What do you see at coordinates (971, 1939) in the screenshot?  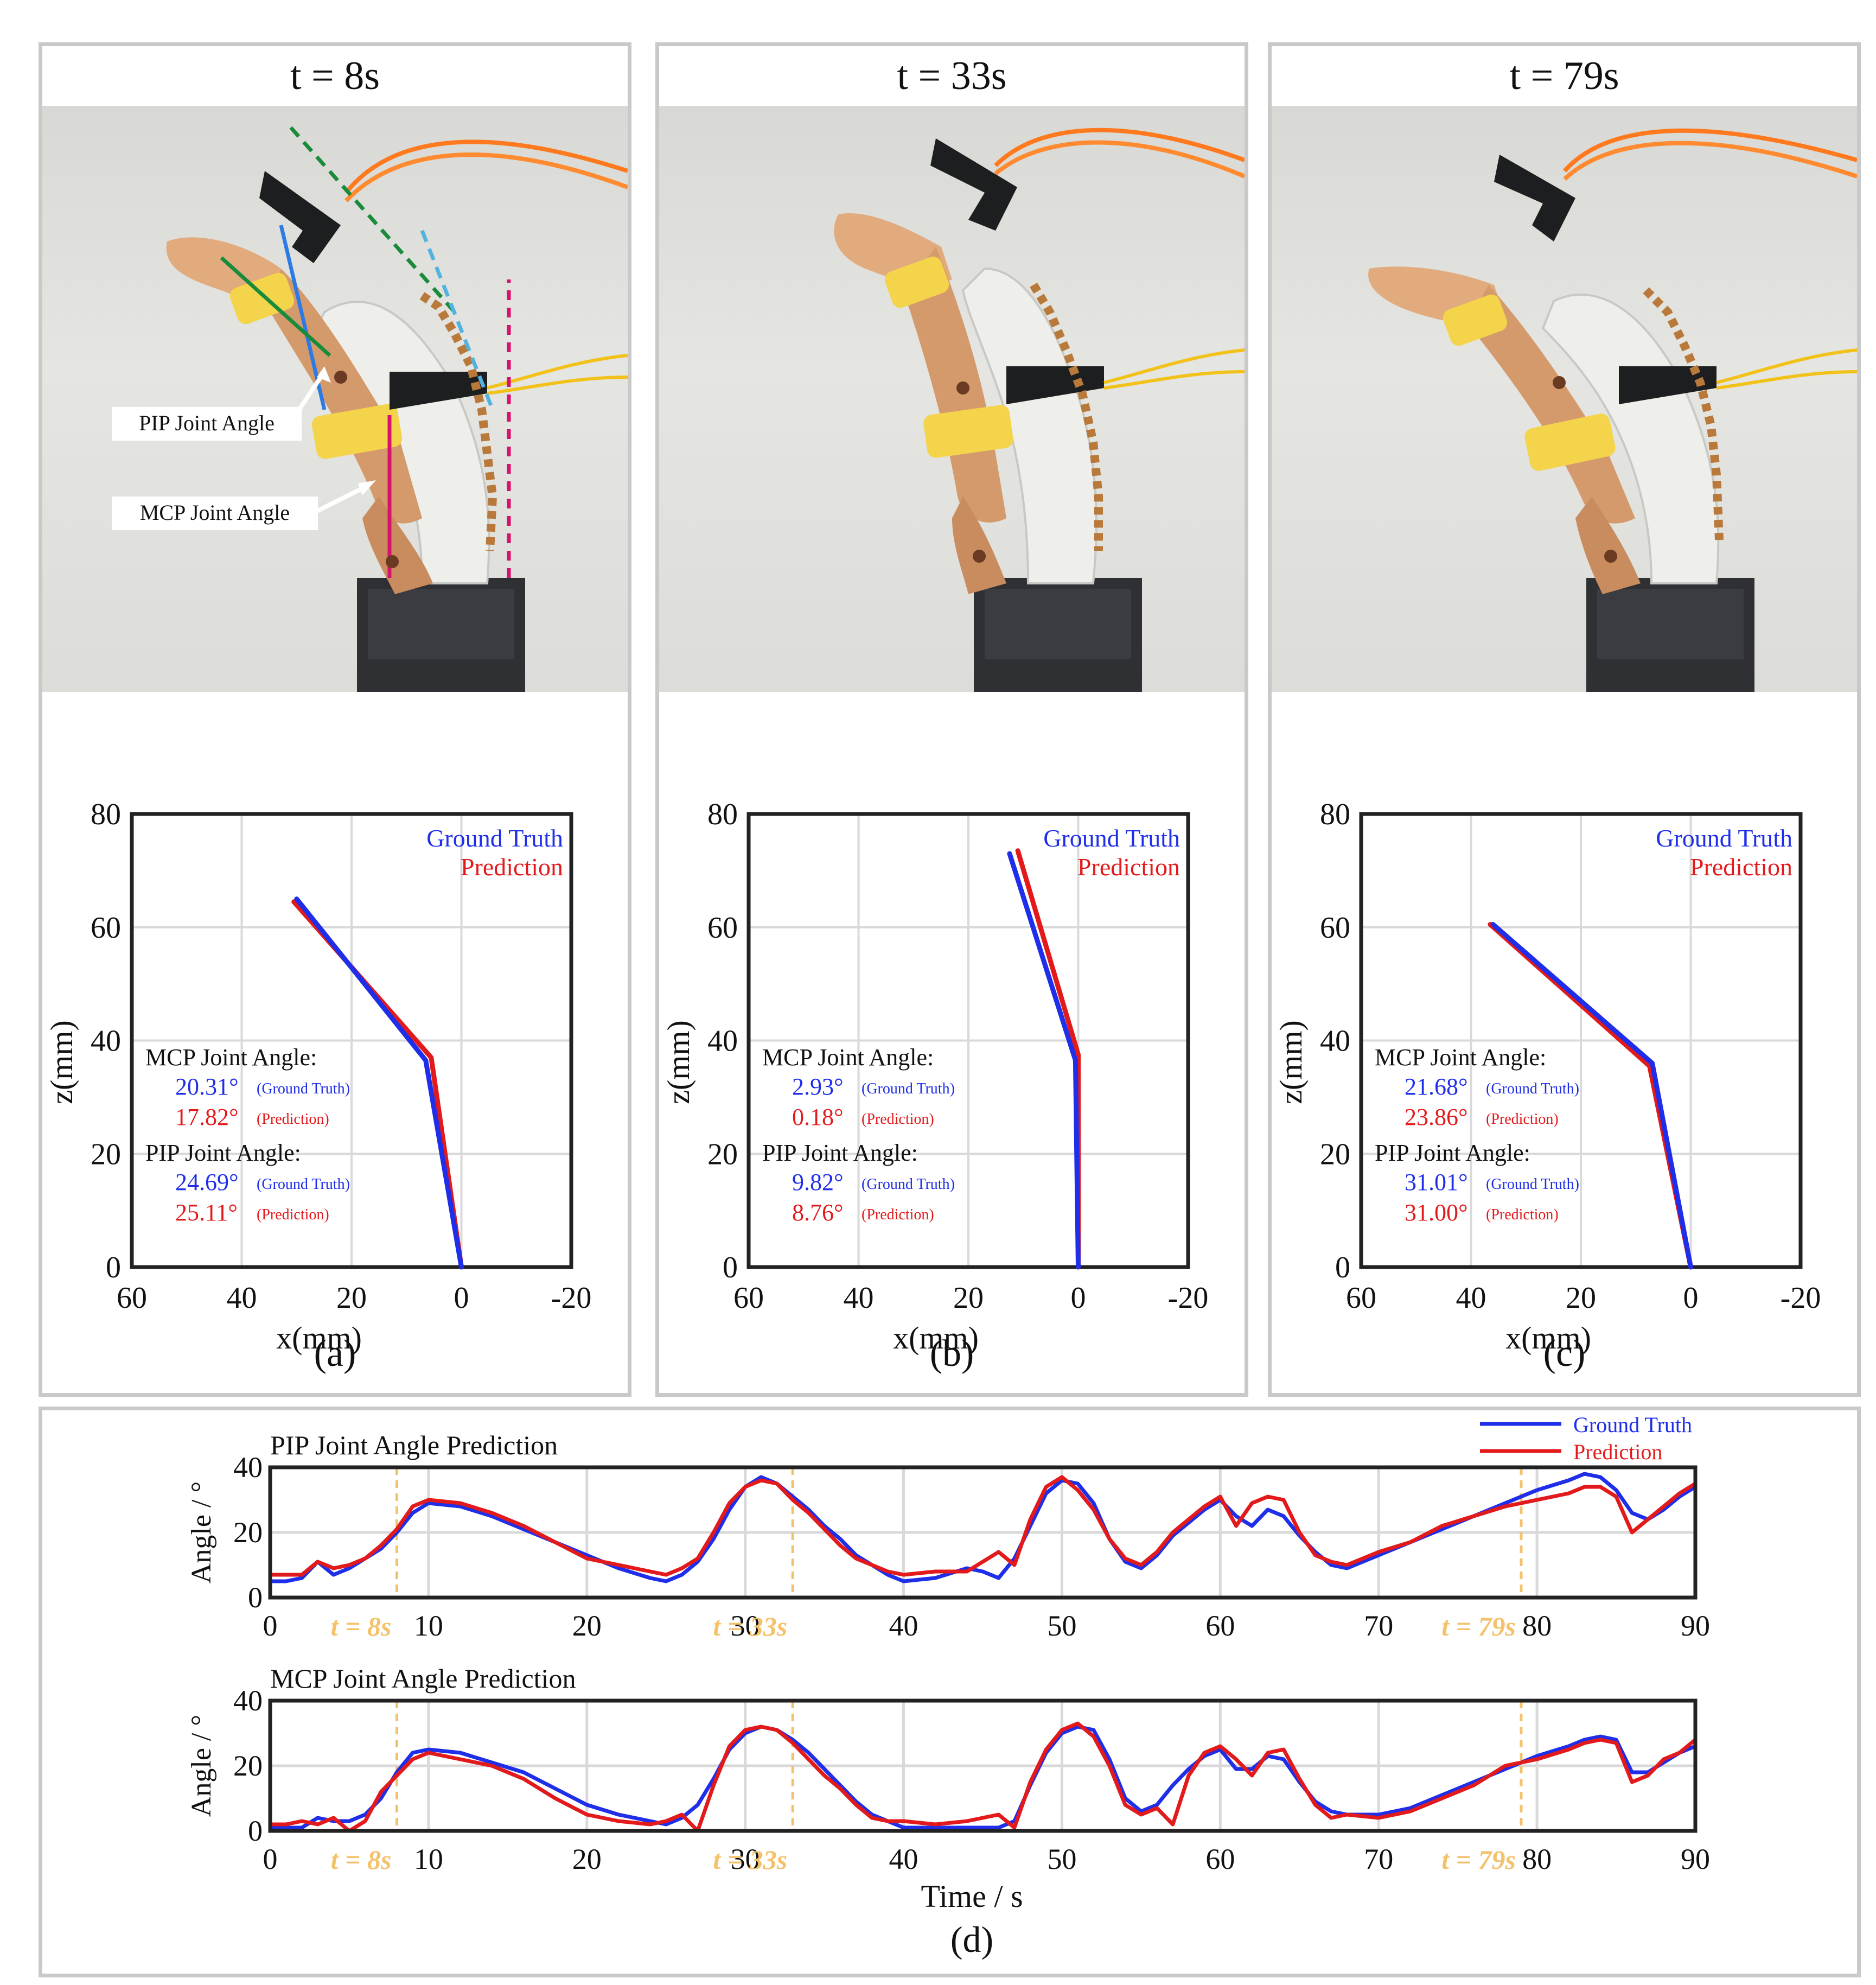 I see `panel-caption: (d)` at bounding box center [971, 1939].